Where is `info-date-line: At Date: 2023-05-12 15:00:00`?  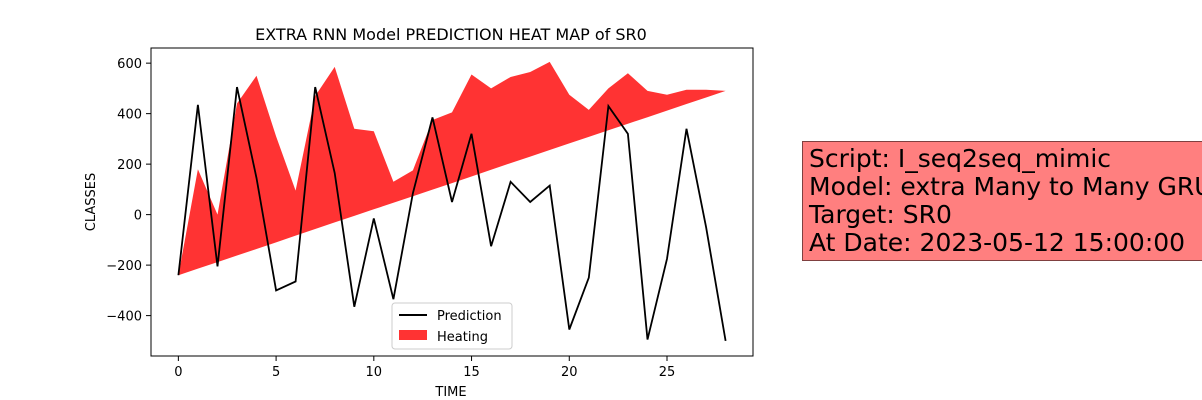
info-date-line: At Date: 2023-05-12 15:00:00 is located at coordinates (997, 242).